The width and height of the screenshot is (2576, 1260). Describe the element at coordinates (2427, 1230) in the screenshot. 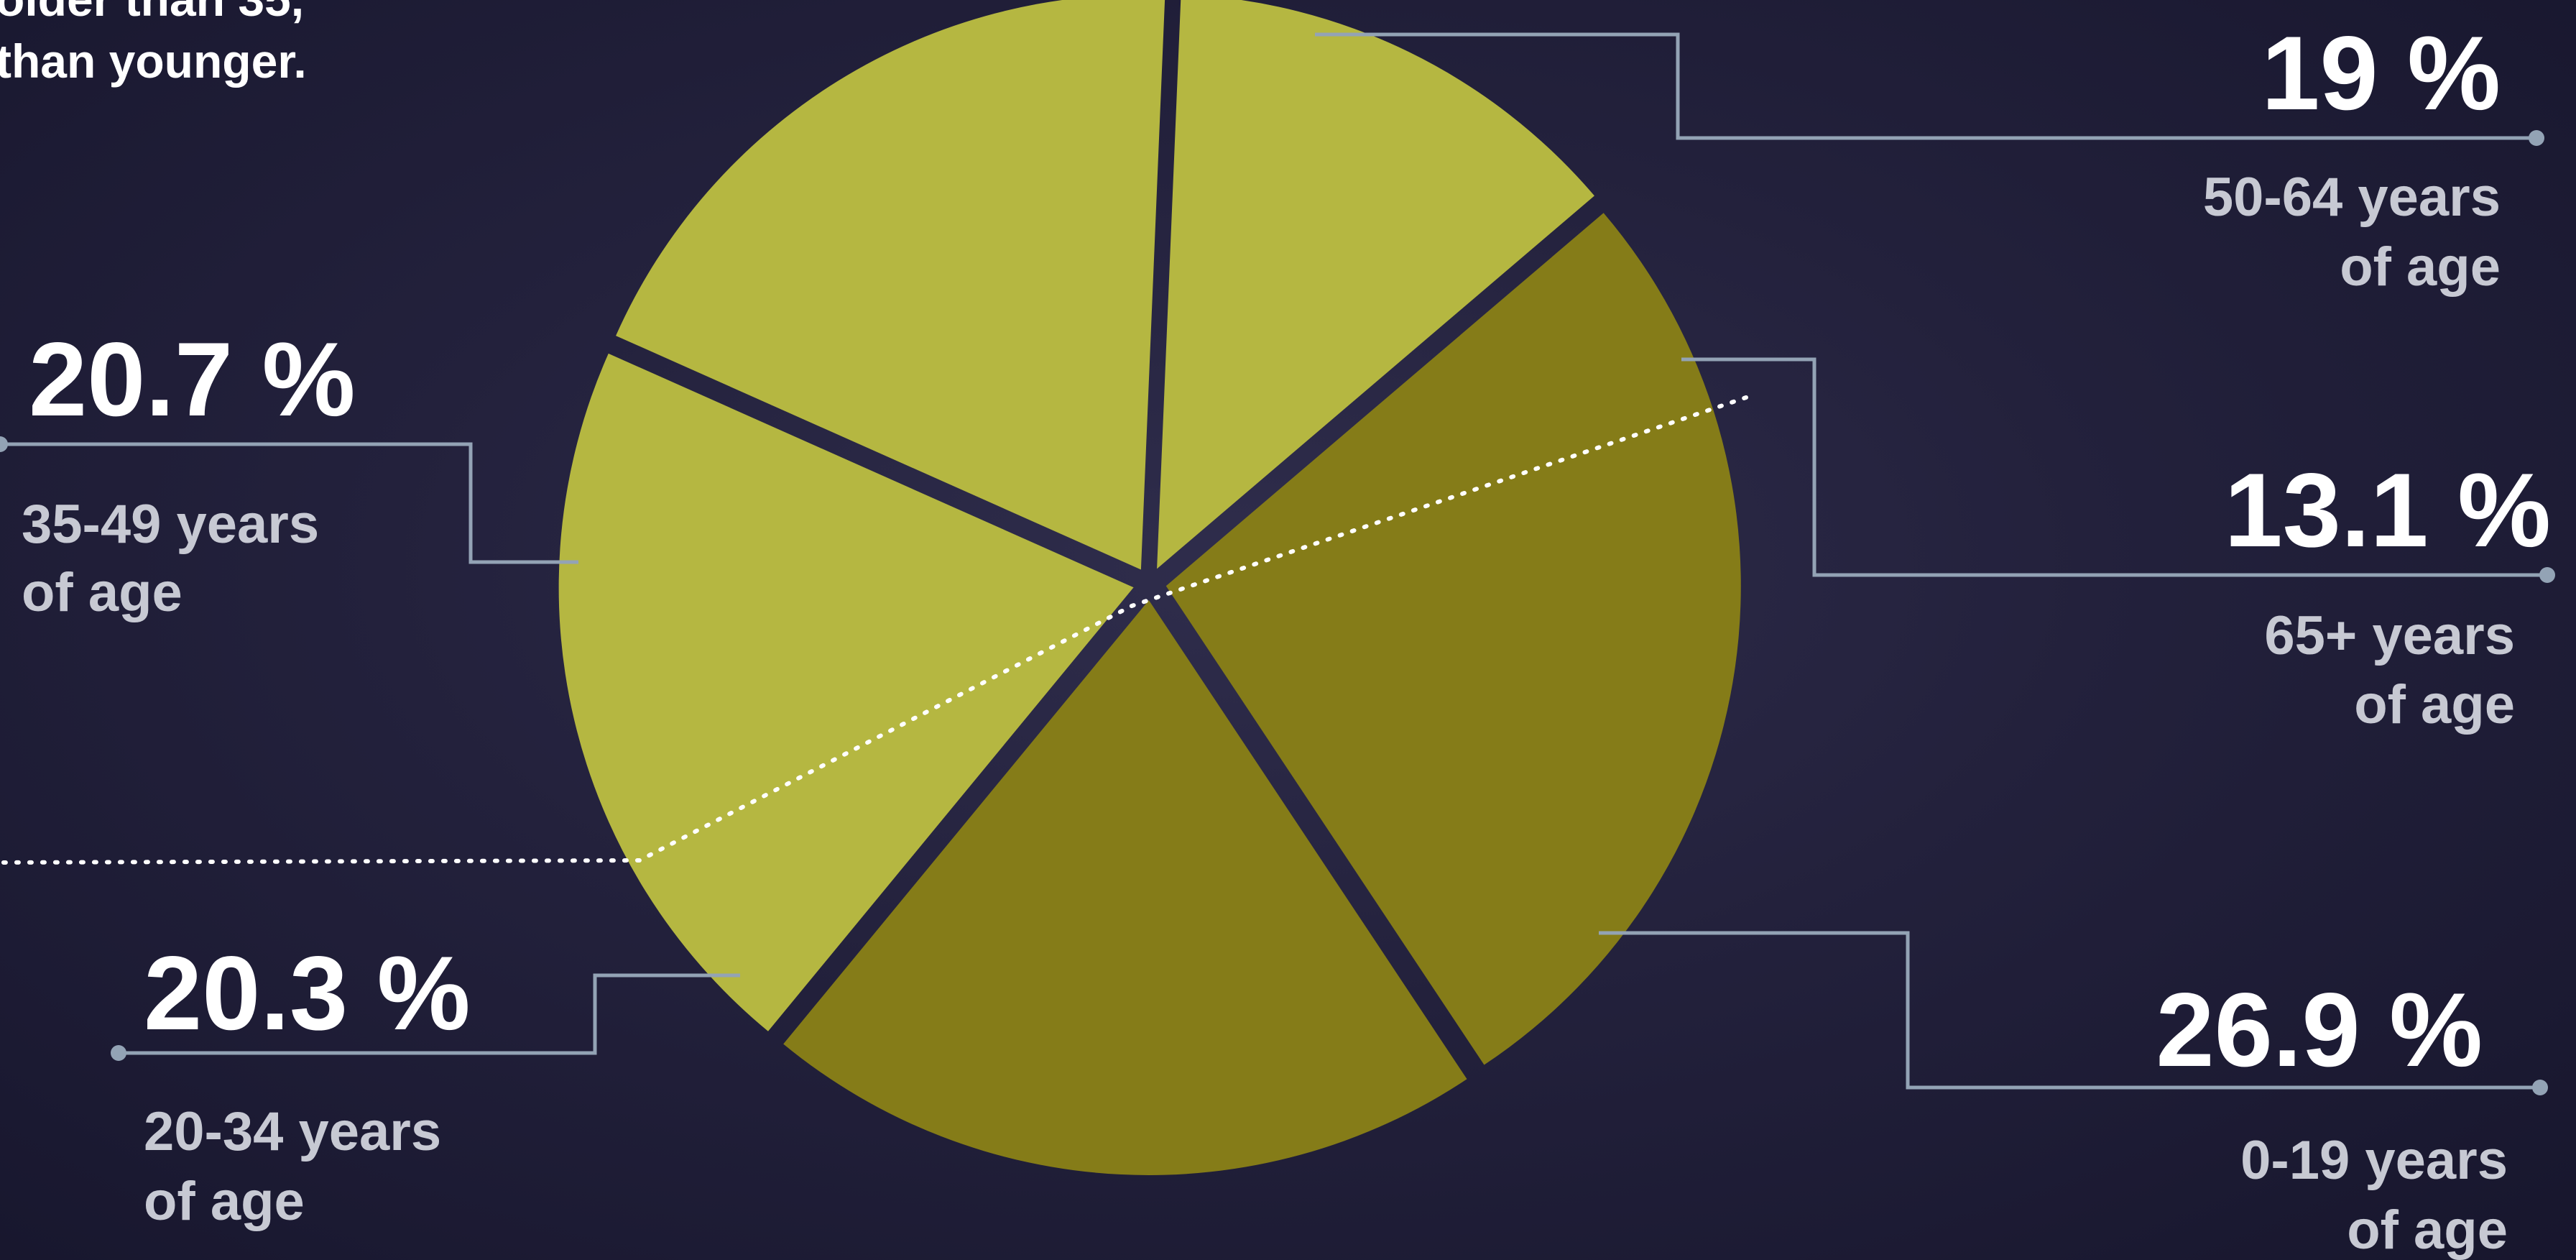

I see `age-sublabel-0-19-years: of age` at that location.